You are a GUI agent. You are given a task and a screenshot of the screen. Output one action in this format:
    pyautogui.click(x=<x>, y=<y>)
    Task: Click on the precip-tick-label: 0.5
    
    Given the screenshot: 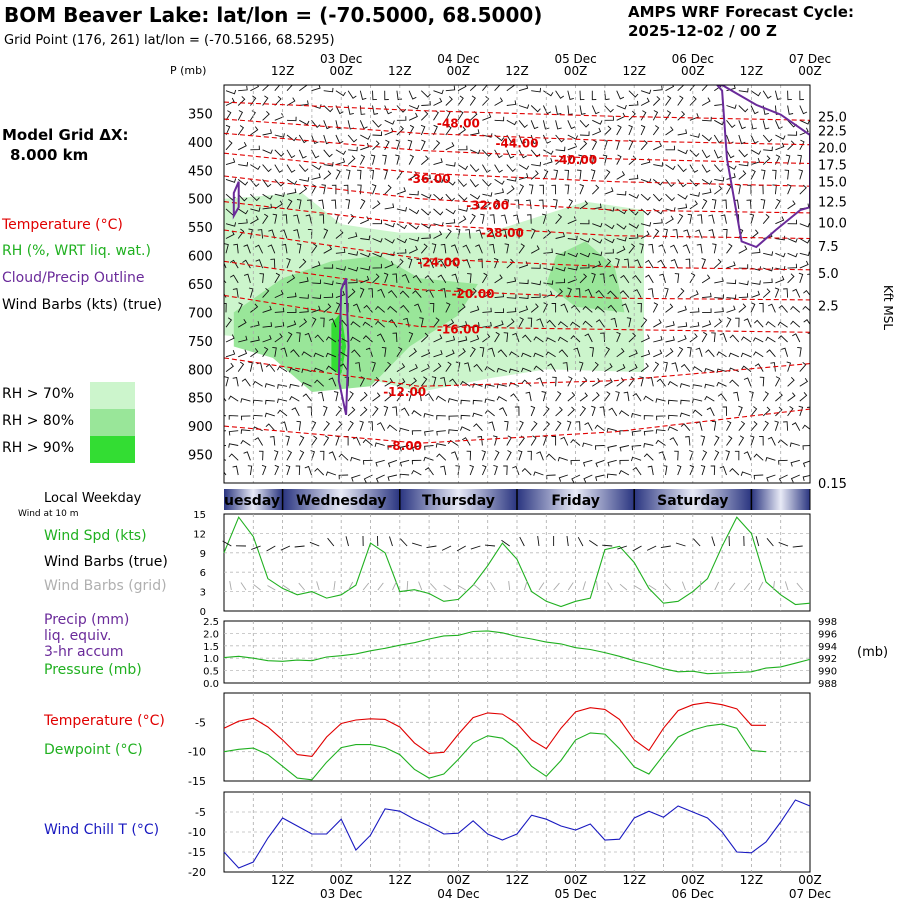 What is the action you would take?
    pyautogui.click(x=211, y=672)
    